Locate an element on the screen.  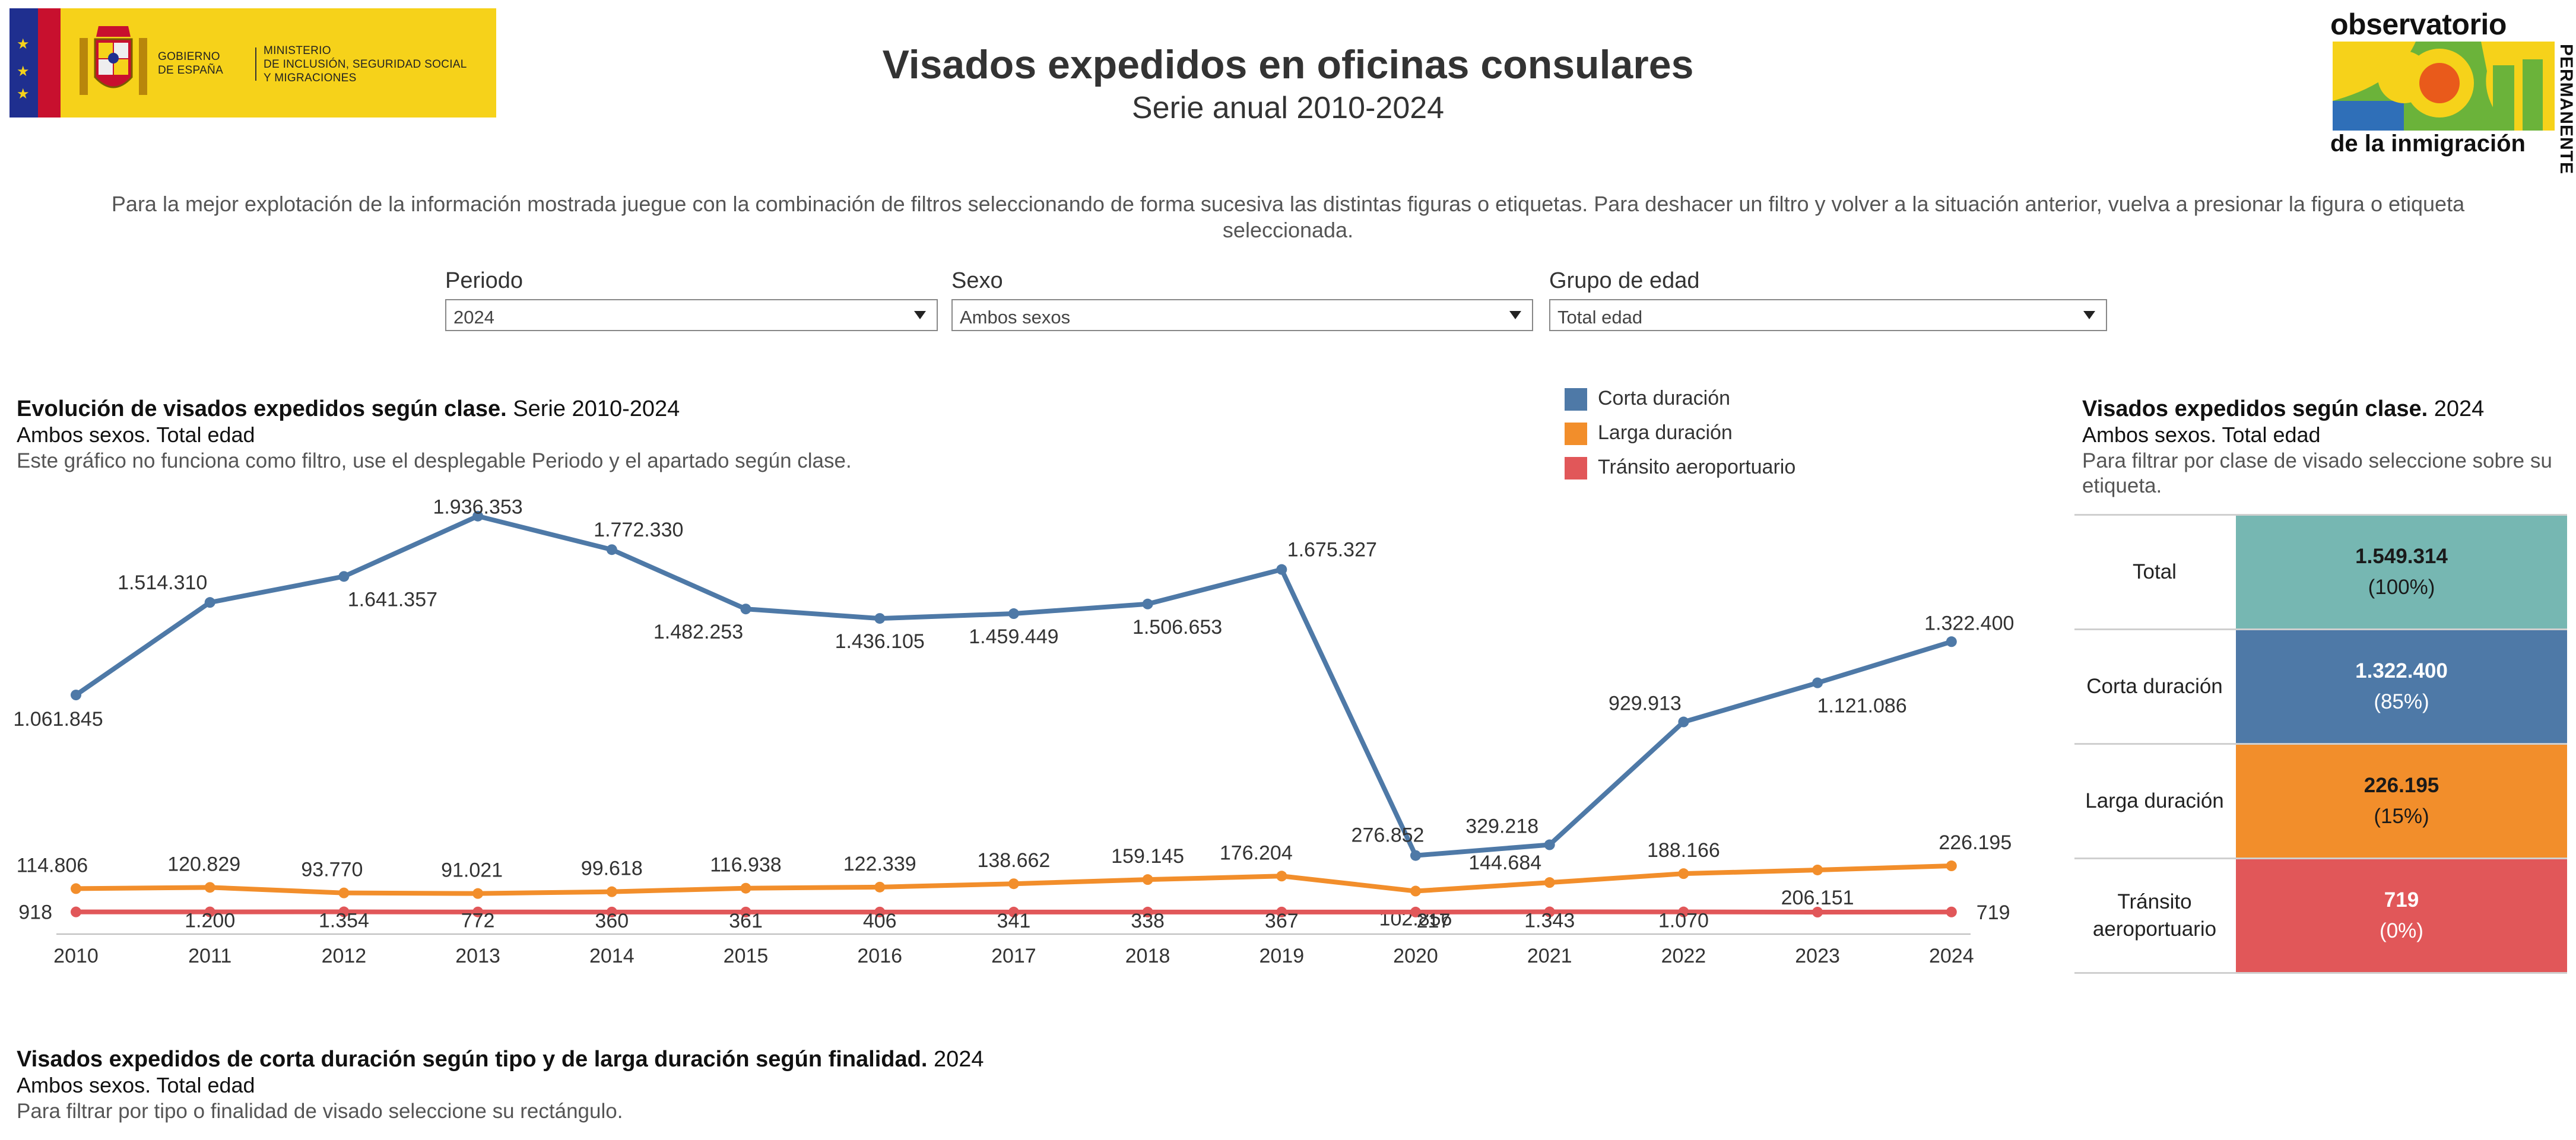
bottom-section-subtitle: Ambos sexos. Total edad is located at coordinates (136, 1085).